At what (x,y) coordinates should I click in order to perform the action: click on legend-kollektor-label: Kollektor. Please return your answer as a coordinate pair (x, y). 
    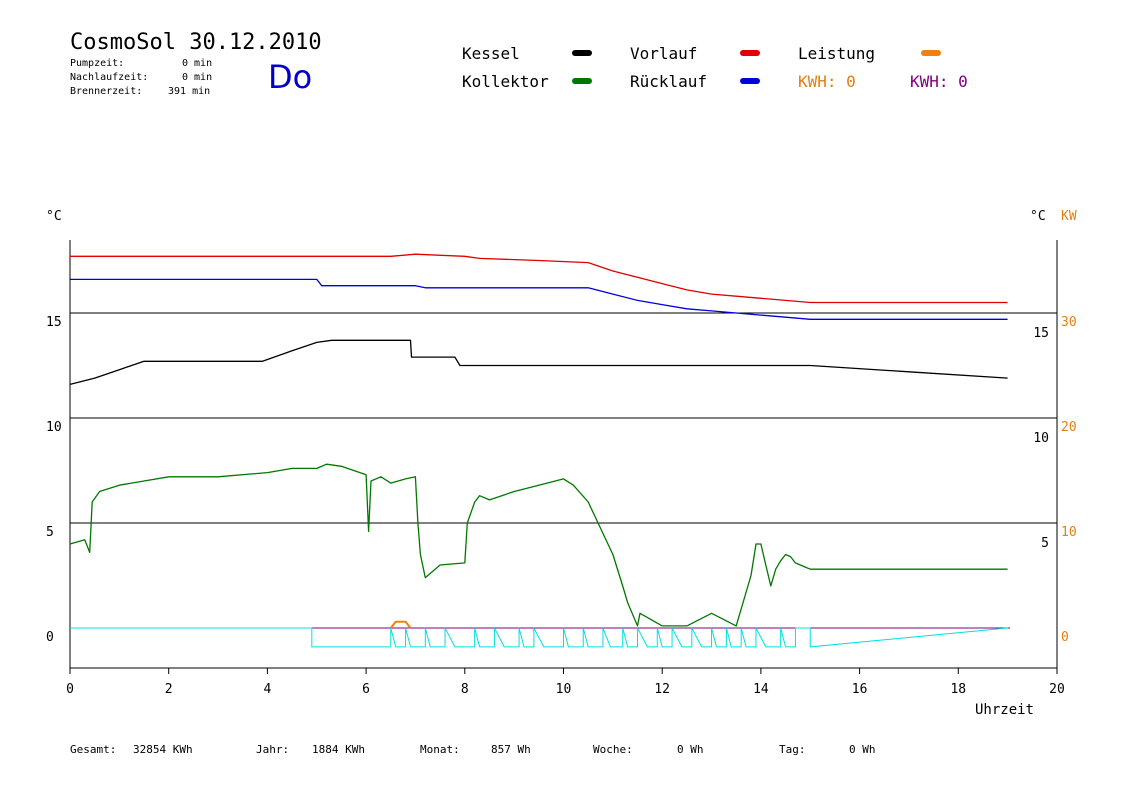
    Looking at the image, I should click on (505, 81).